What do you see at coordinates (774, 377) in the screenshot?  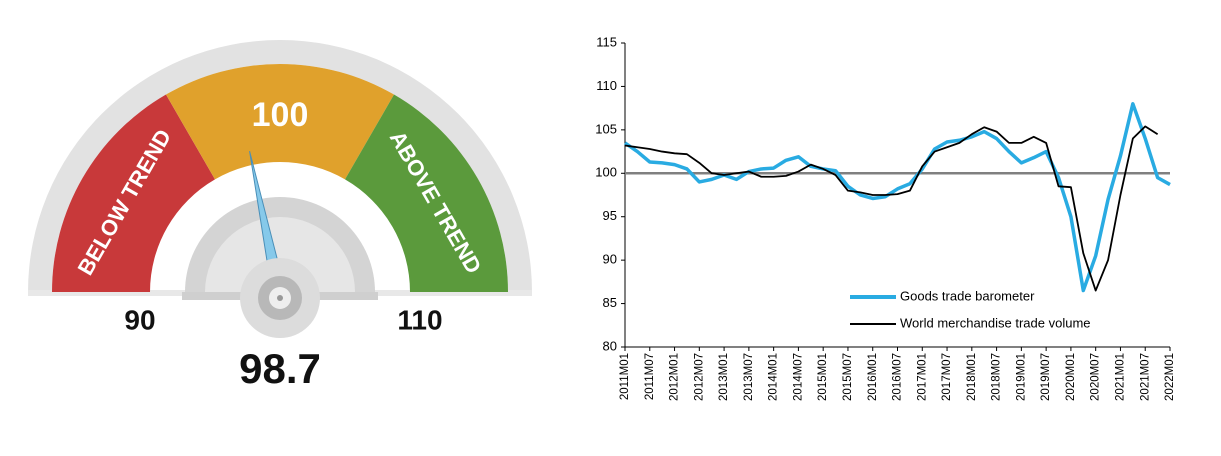 I see `x-tick-label: 2014M01` at bounding box center [774, 377].